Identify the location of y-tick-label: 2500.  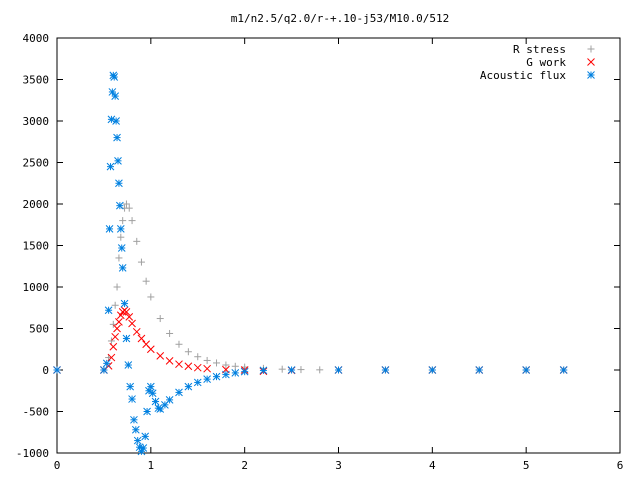
(36, 163).